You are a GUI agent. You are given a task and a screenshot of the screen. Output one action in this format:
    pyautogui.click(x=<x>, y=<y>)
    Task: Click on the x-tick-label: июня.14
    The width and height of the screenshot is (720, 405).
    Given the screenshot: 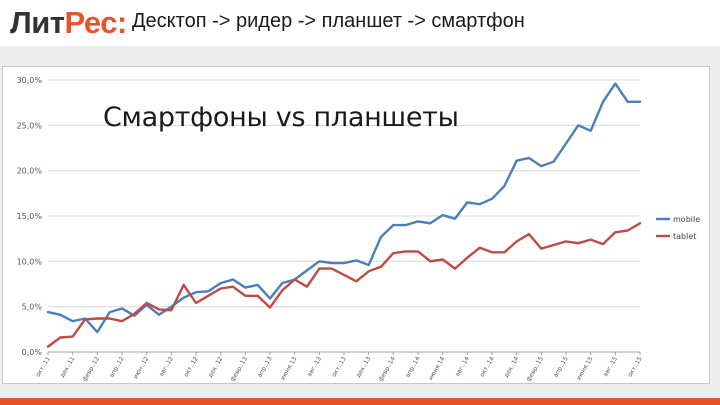 What is the action you would take?
    pyautogui.click(x=436, y=368)
    